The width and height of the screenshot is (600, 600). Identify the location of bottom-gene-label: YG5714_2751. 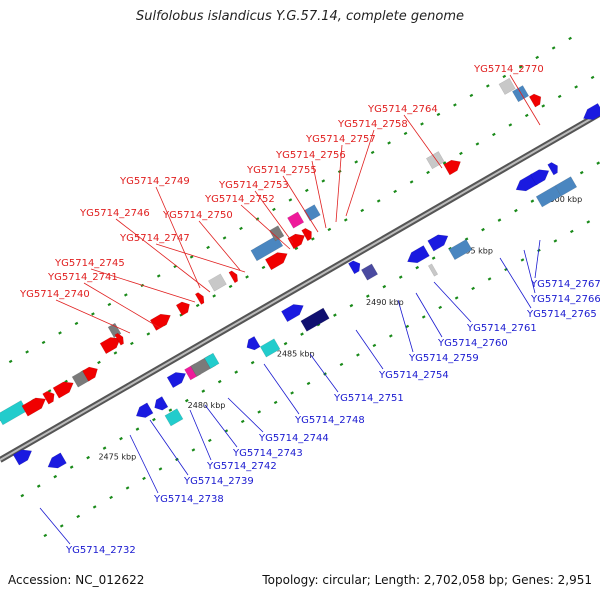
(368, 398).